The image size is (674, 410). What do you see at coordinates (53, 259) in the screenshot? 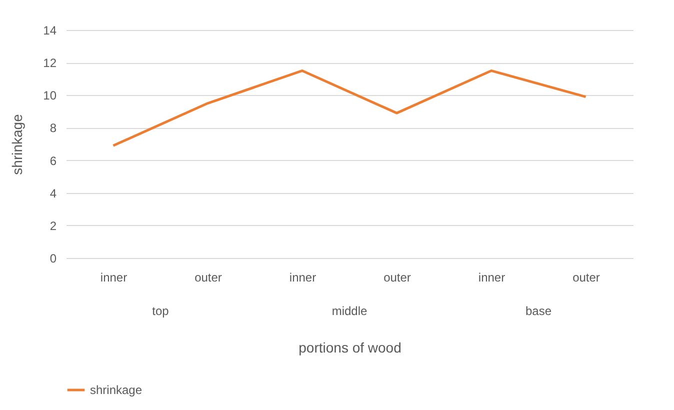
I see `y-tick-label: 0` at bounding box center [53, 259].